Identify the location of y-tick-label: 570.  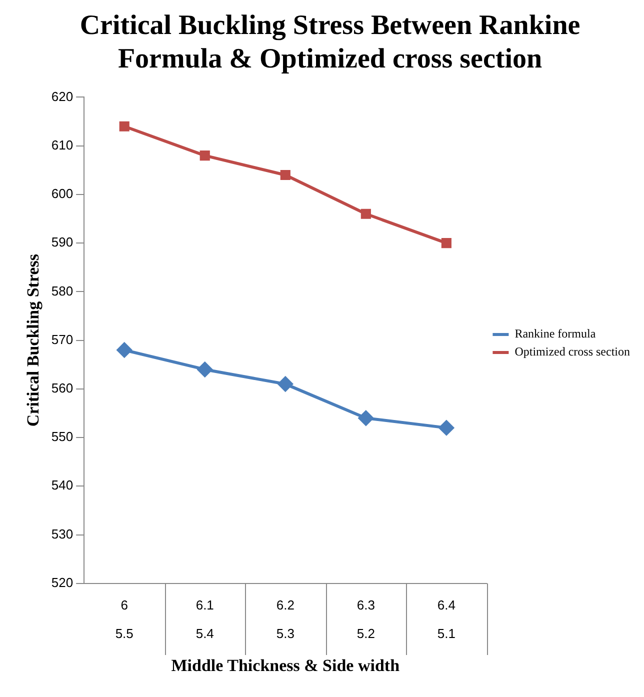
(62, 339).